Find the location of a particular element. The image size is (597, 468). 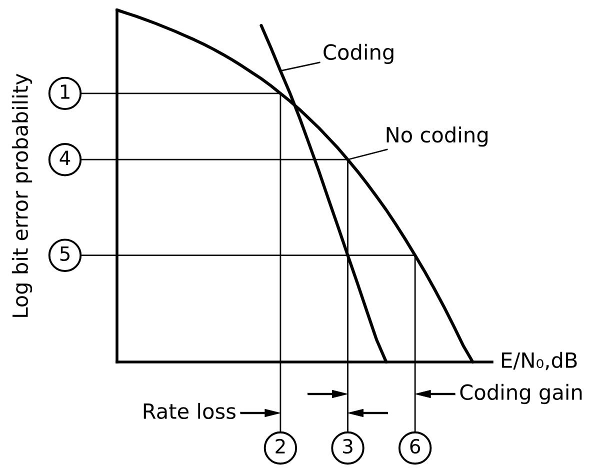

text: Coding gain is located at coordinates (521, 394).